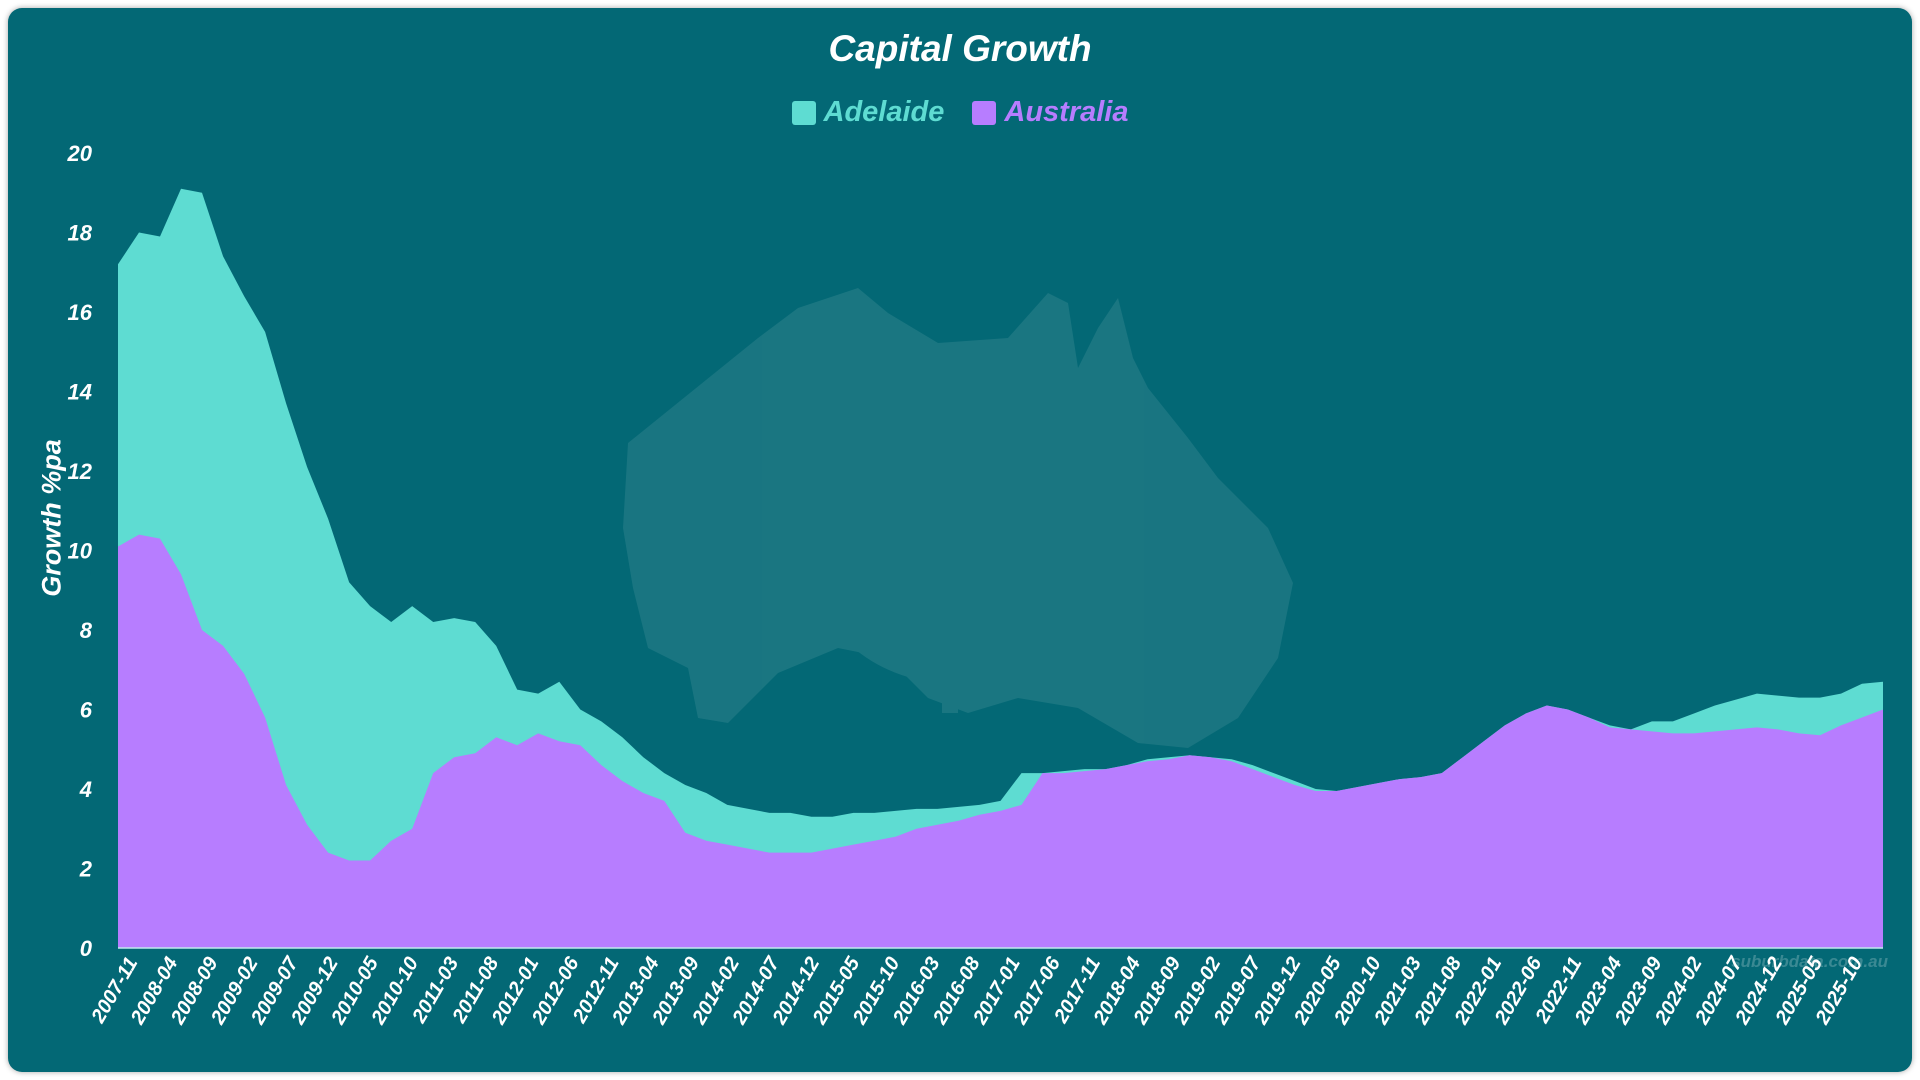  I want to click on y-tick-label: 6, so click(86, 710).